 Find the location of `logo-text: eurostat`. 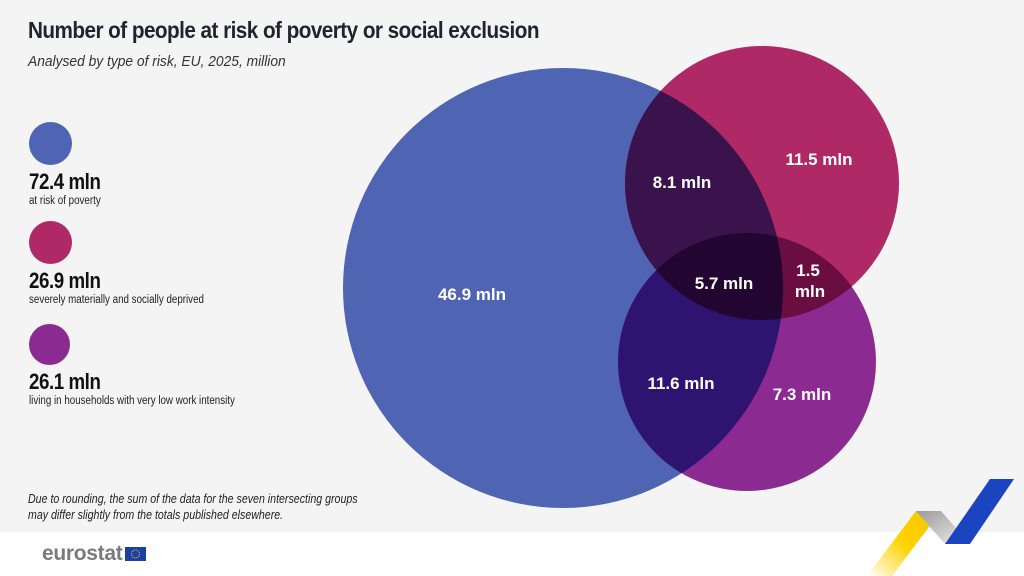

logo-text: eurostat is located at coordinates (82, 553).